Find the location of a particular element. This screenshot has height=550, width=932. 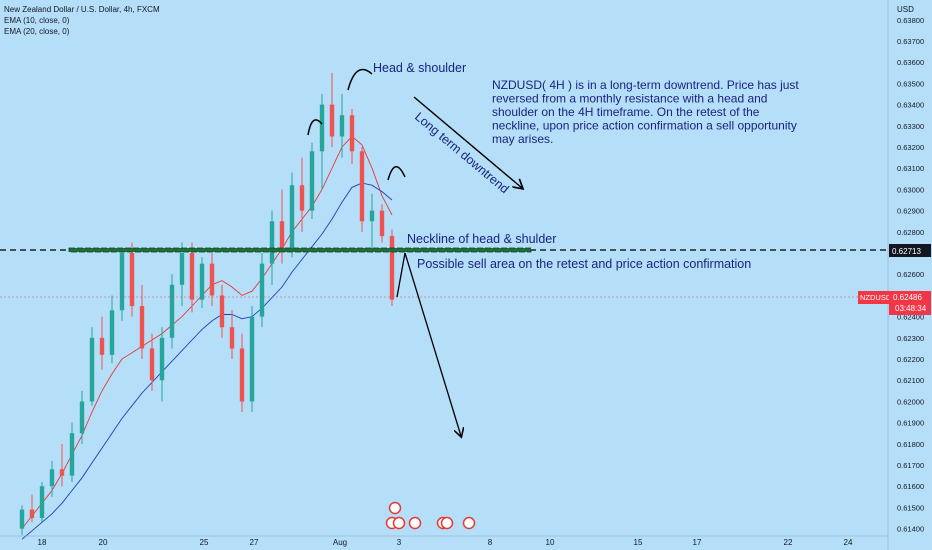

y-tick-label: 0.61700 is located at coordinates (910, 465).